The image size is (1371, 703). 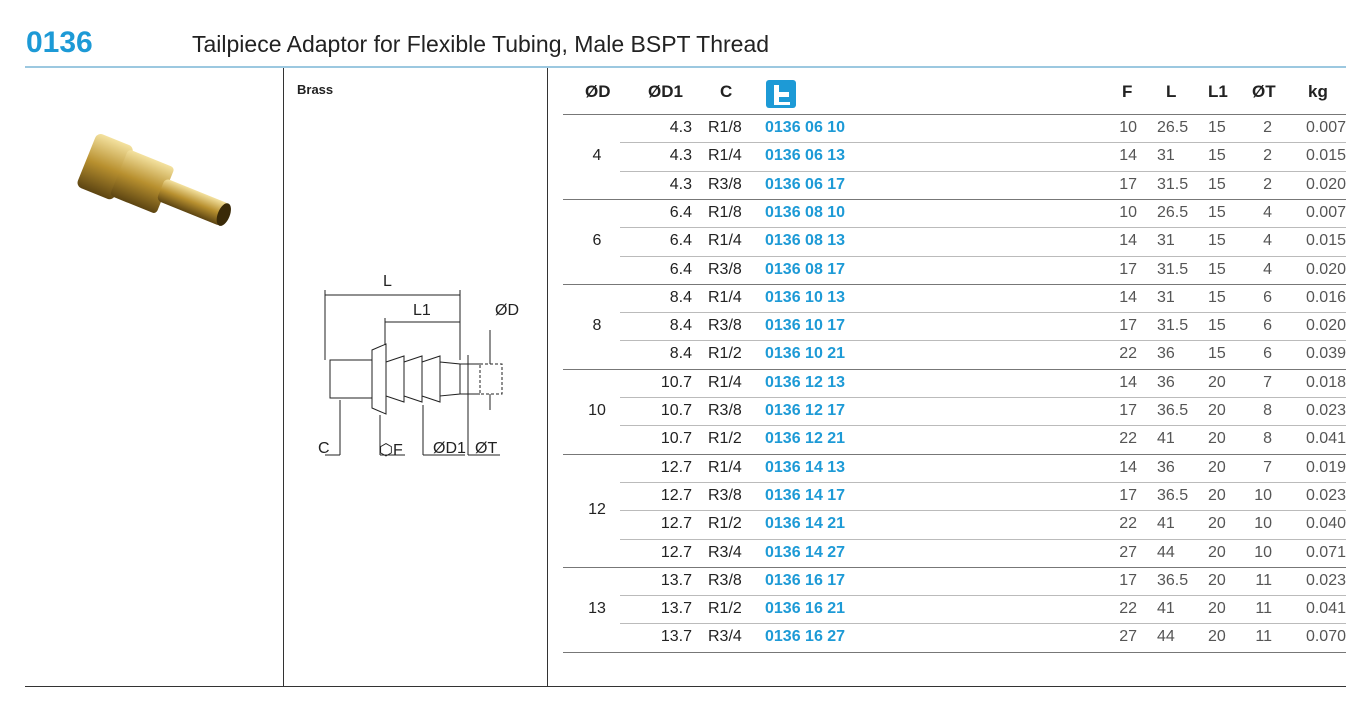 What do you see at coordinates (1325, 609) in the screenshot?
I see `table-cell: 0.041` at bounding box center [1325, 609].